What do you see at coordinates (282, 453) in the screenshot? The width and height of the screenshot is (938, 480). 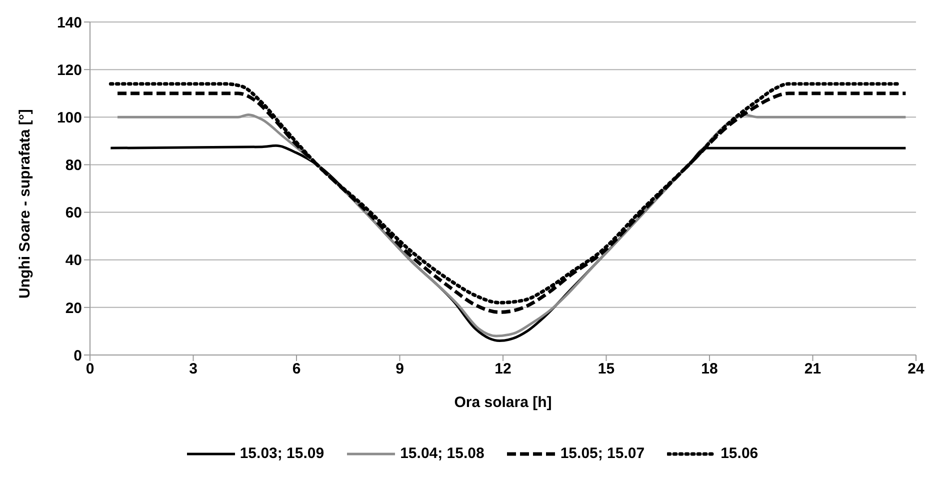 I see `legend-label: 15.03; 15.09` at bounding box center [282, 453].